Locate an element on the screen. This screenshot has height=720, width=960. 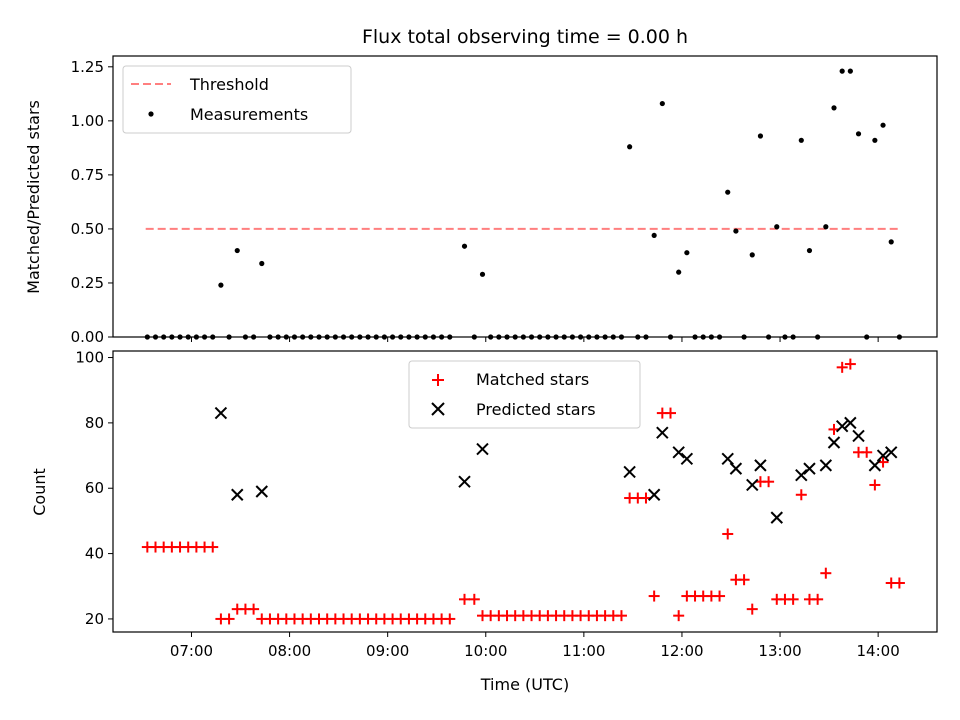
chart-title: Flux total observing time = 0.00 h is located at coordinates (525, 37).